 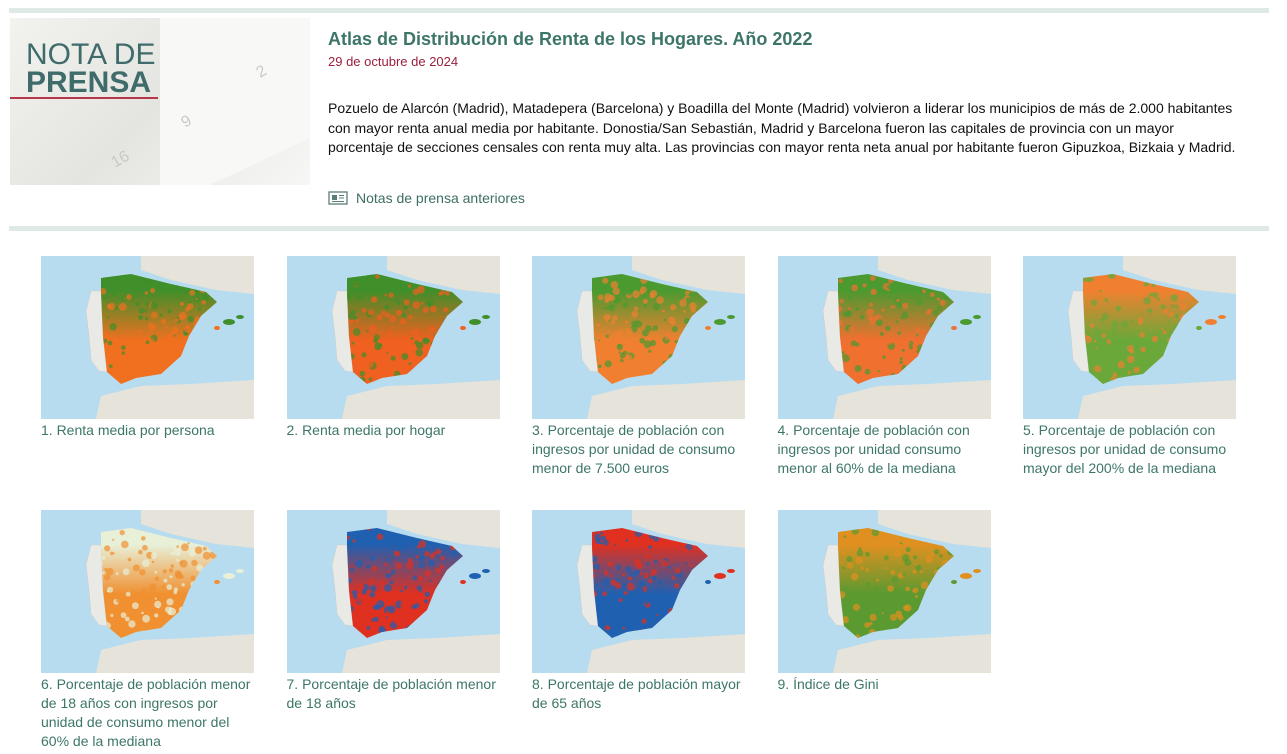 I want to click on logo-text: PRENSA, so click(x=89, y=82).